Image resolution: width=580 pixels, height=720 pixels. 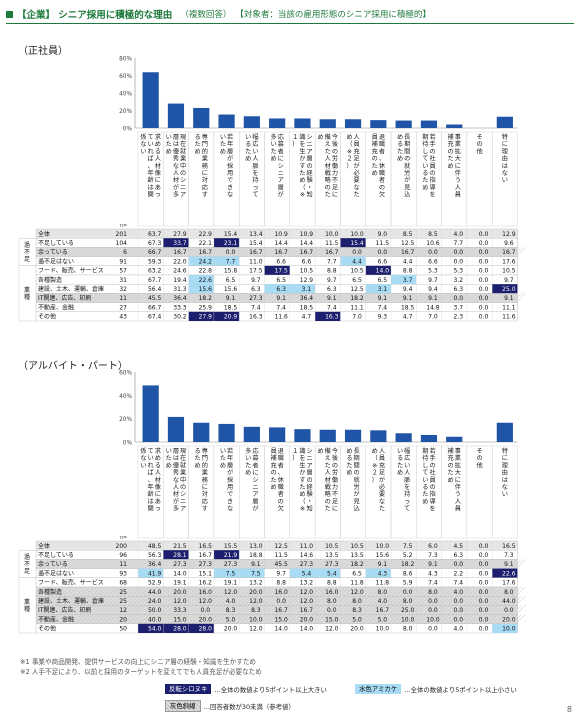 What do you see at coordinates (281, 180) in the screenshot?
I see `category-label-char: ア` at bounding box center [281, 180].